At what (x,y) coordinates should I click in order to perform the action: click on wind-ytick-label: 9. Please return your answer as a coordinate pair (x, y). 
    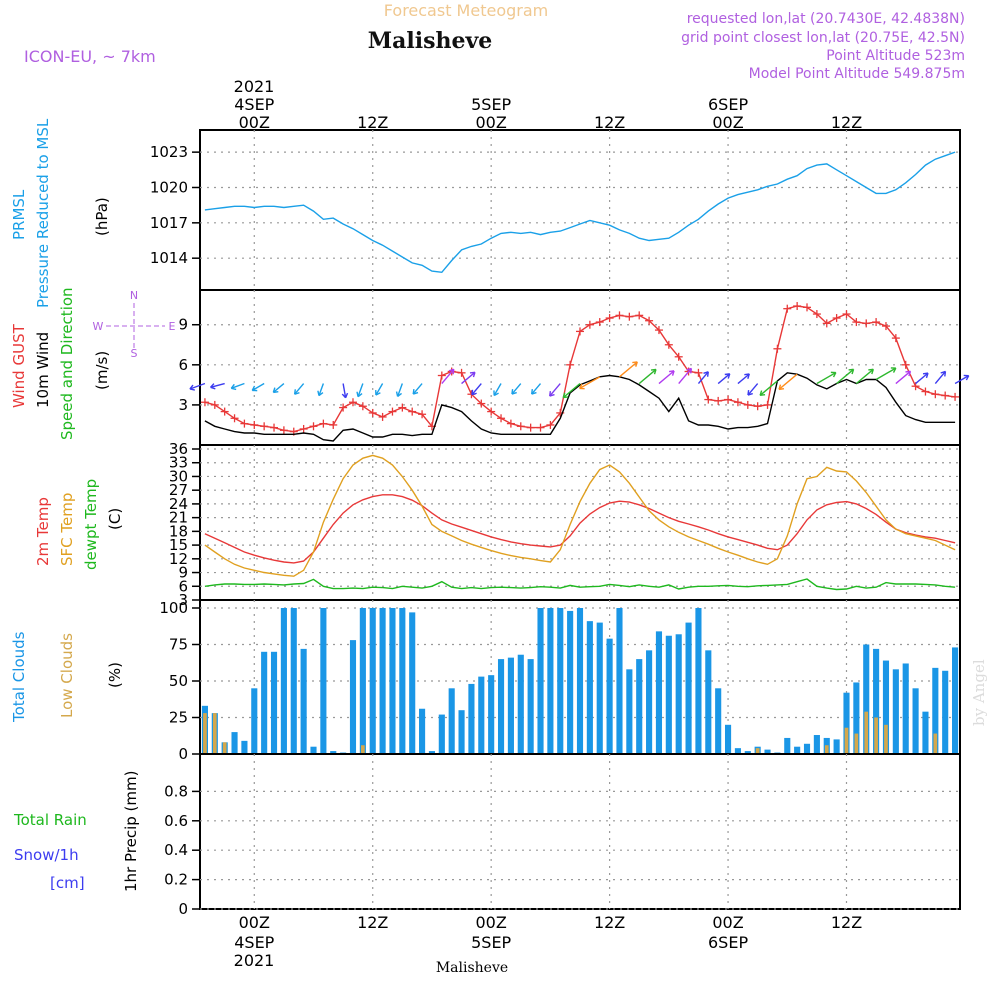
    Looking at the image, I should click on (183, 325).